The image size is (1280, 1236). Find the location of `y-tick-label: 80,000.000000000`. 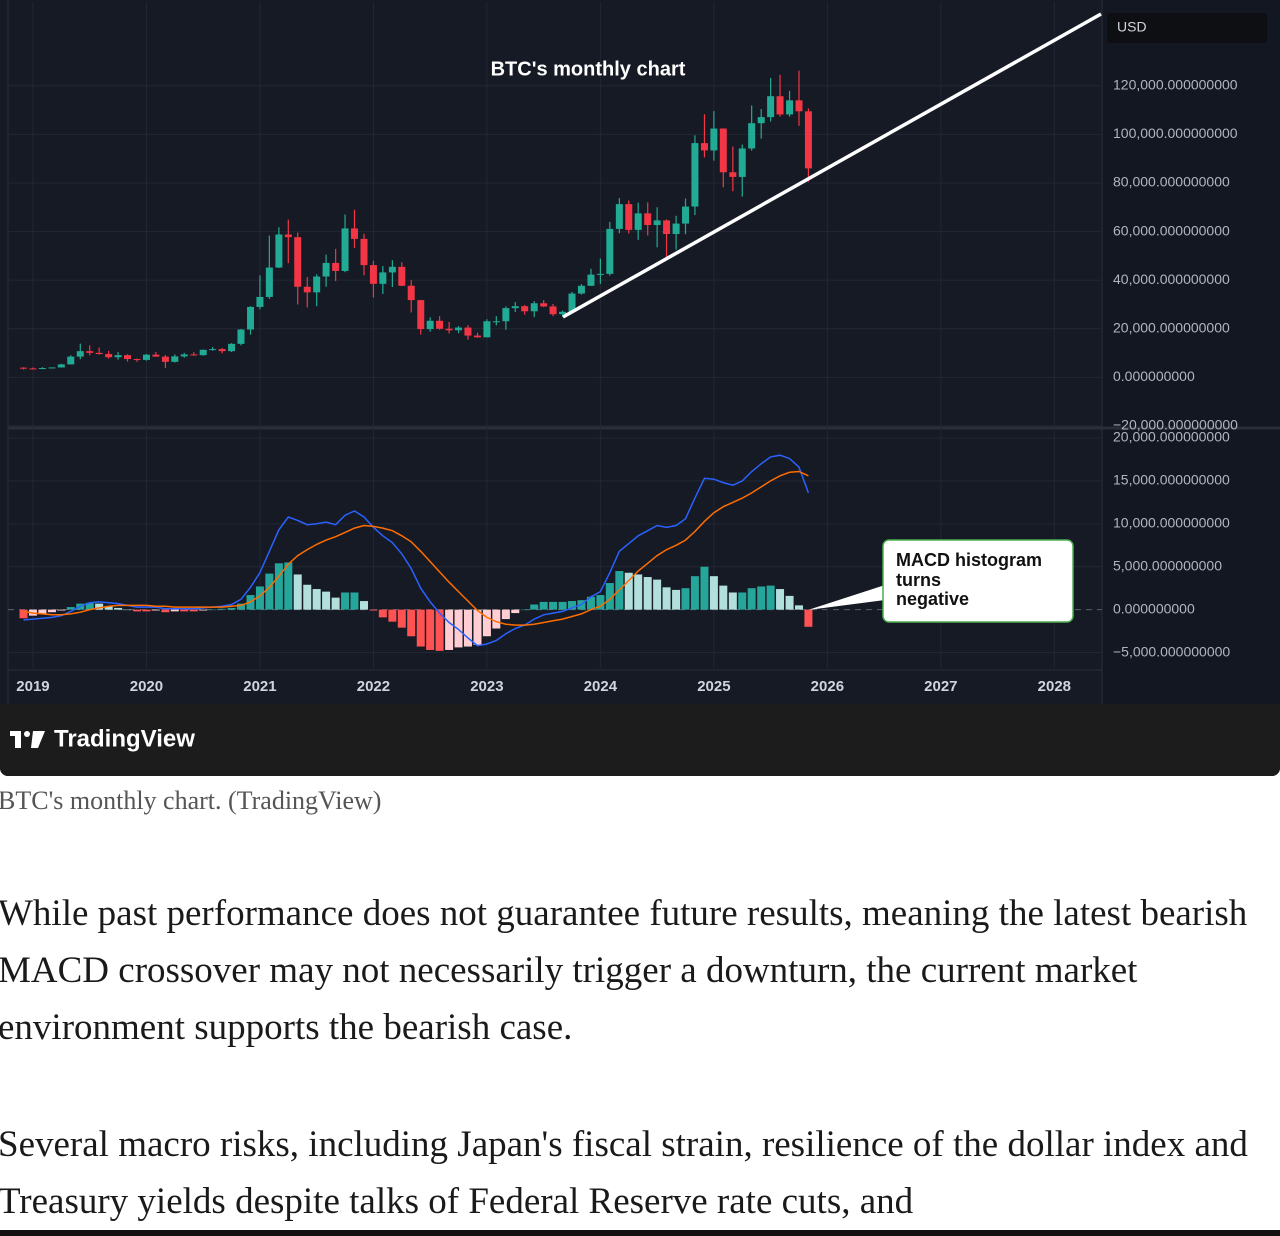

y-tick-label: 80,000.000000000 is located at coordinates (1171, 182).